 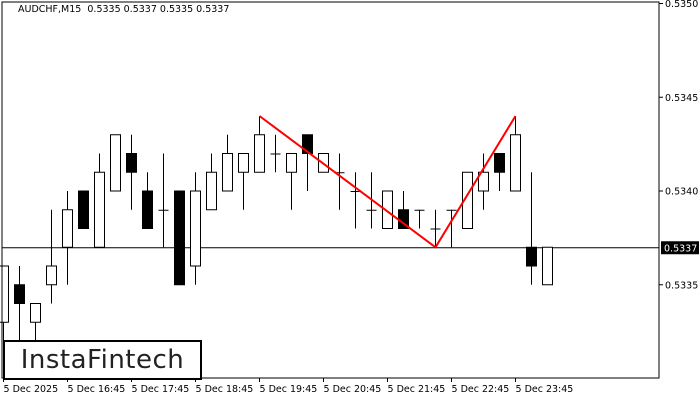 What do you see at coordinates (681, 98) in the screenshot?
I see `y-tick-label: 0.5345` at bounding box center [681, 98].